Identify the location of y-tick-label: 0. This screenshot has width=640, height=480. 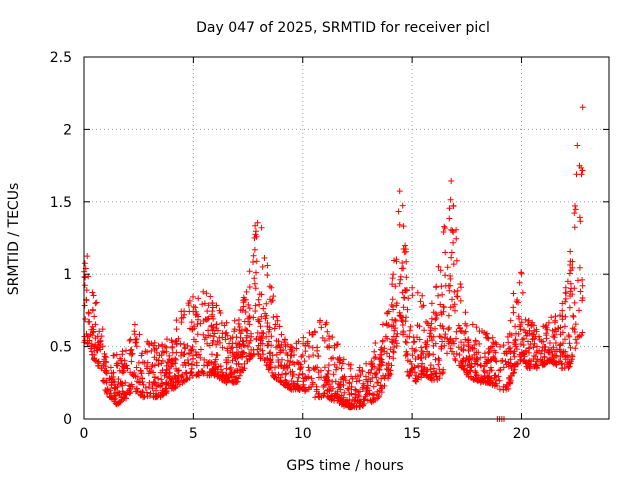
(67, 420).